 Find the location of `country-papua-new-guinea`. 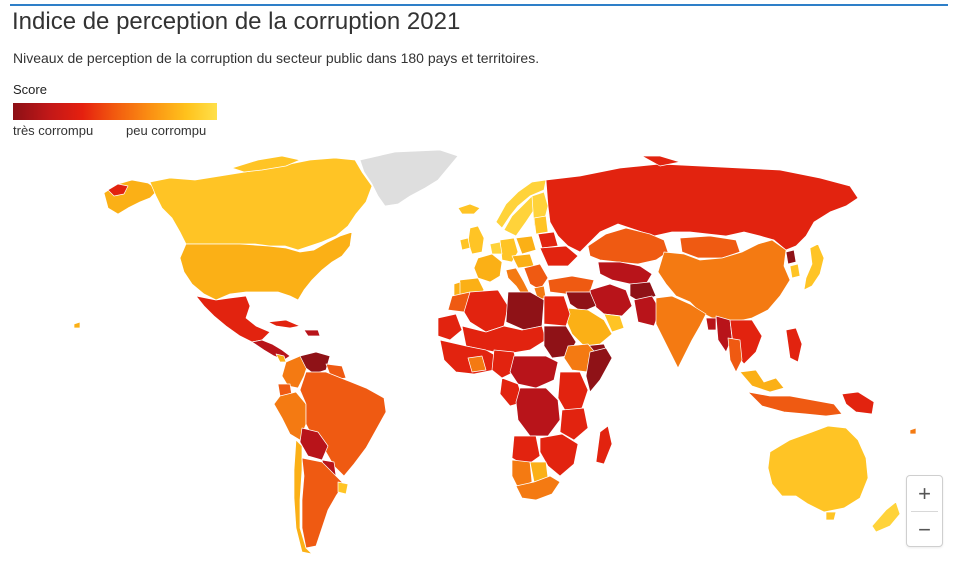

country-papua-new-guinea is located at coordinates (858, 403).